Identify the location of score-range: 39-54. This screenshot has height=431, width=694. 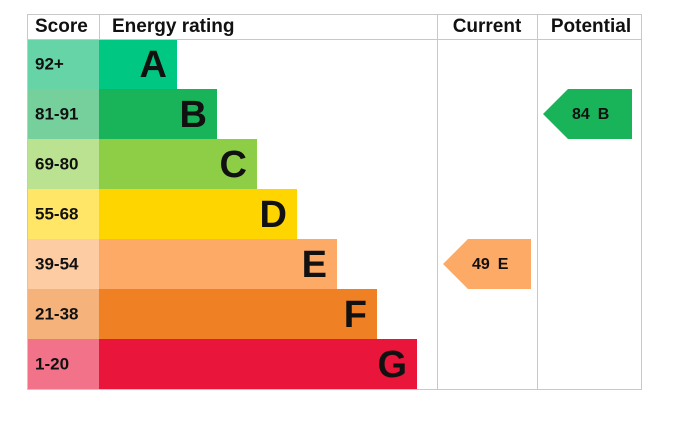
(57, 263).